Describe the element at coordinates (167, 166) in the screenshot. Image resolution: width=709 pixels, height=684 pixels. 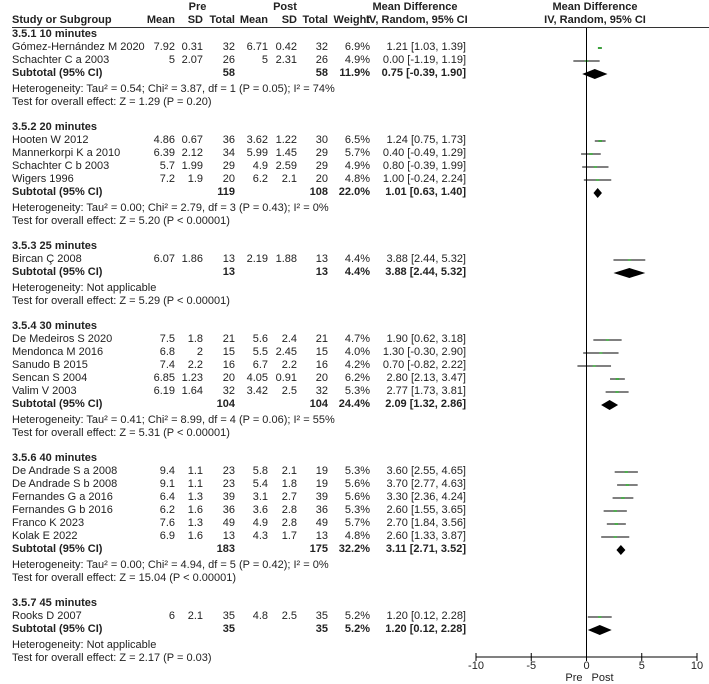
I see `study-pre-mean: 5.7` at that location.